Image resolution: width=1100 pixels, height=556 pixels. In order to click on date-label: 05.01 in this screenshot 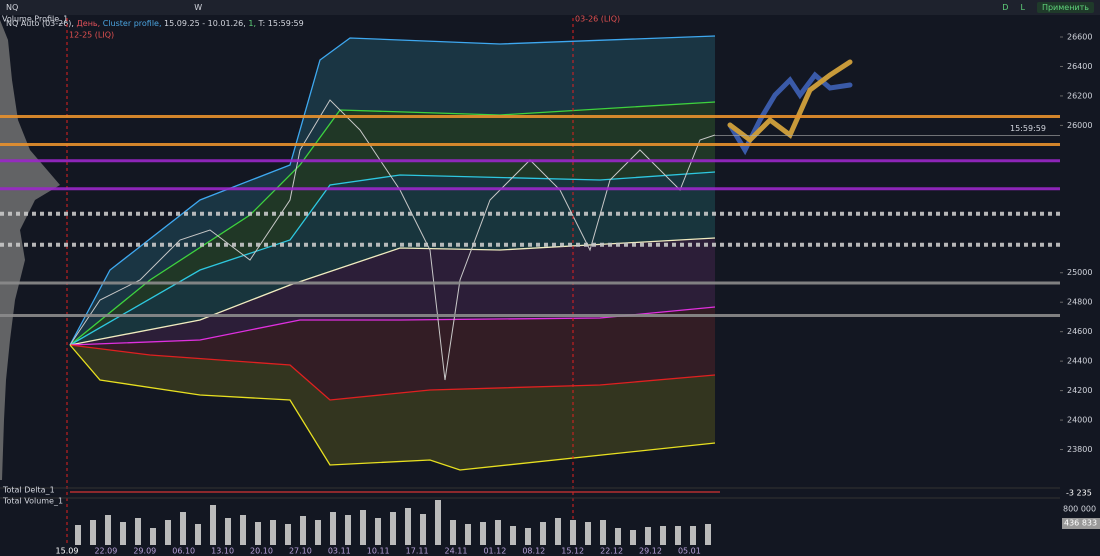, I will do `click(689, 551)`.